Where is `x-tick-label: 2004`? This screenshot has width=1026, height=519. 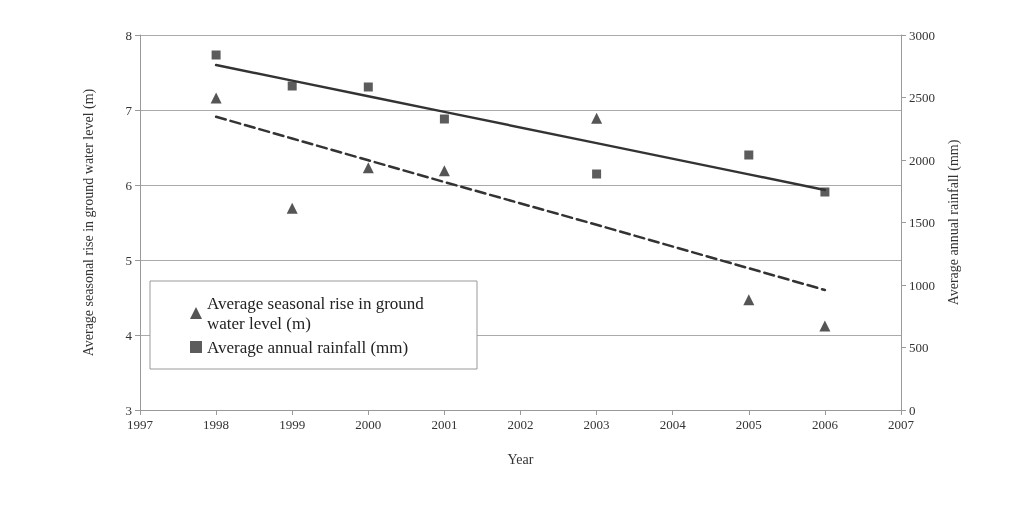 x-tick-label: 2004 is located at coordinates (673, 424).